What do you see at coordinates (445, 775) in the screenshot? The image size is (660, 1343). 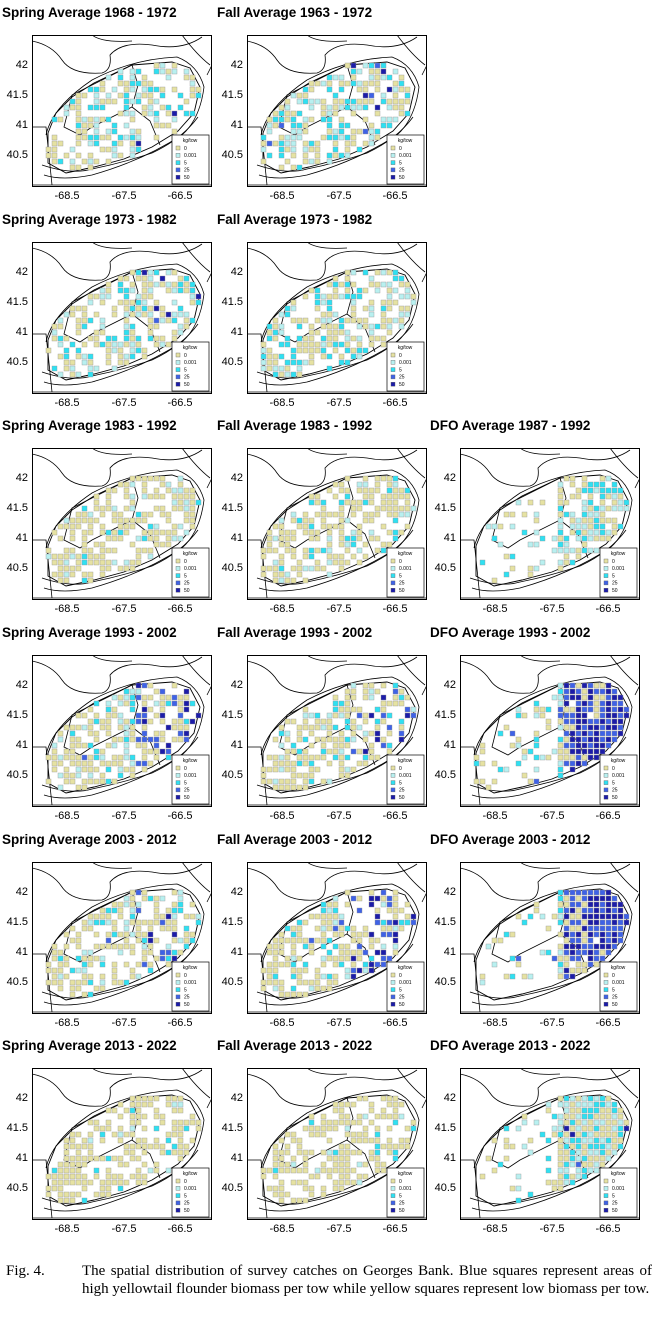 I see `y-tick-label: 40.5` at bounding box center [445, 775].